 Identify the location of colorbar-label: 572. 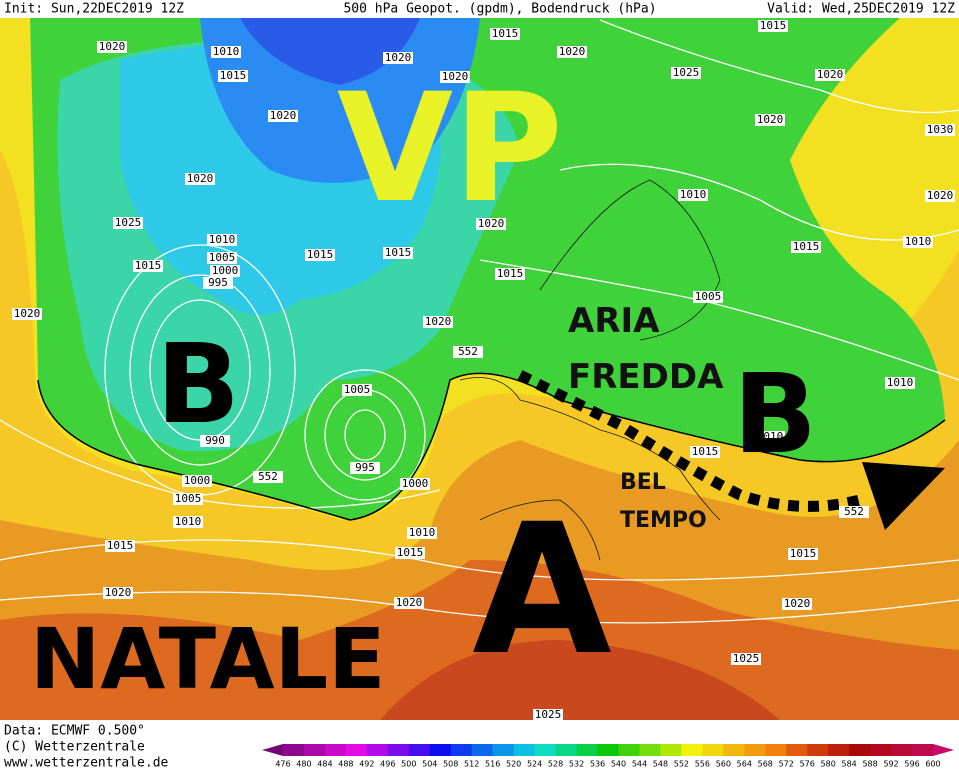
(786, 764).